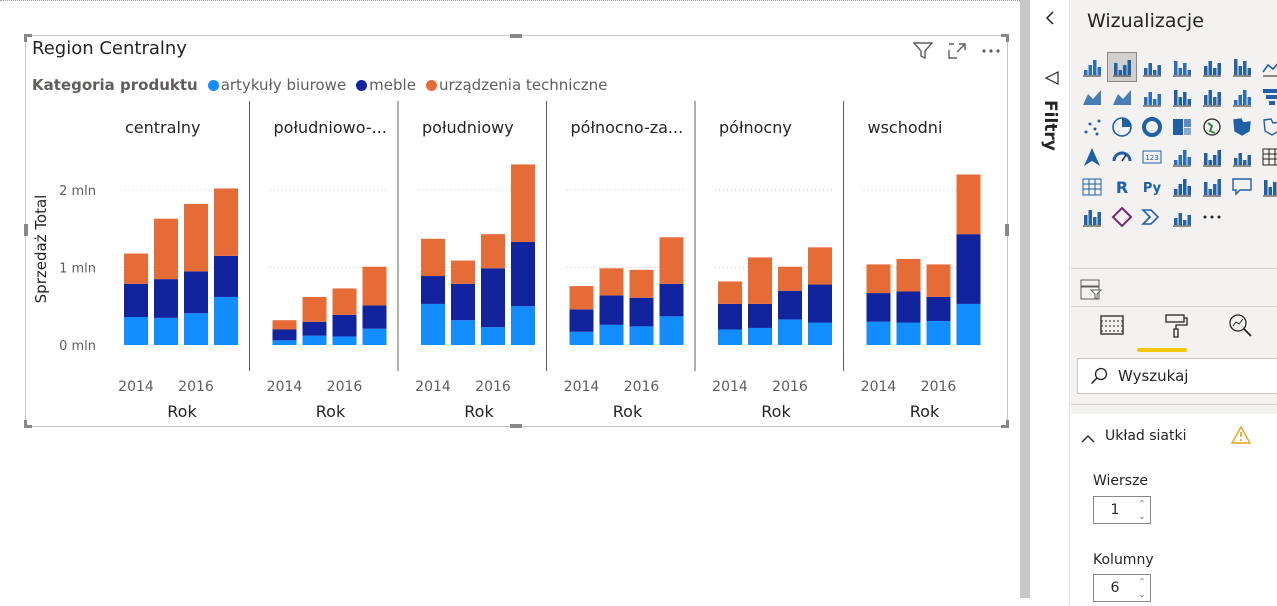 This screenshot has width=1277, height=606. I want to click on grid-layout-section-header: Układ siatki, so click(1174, 437).